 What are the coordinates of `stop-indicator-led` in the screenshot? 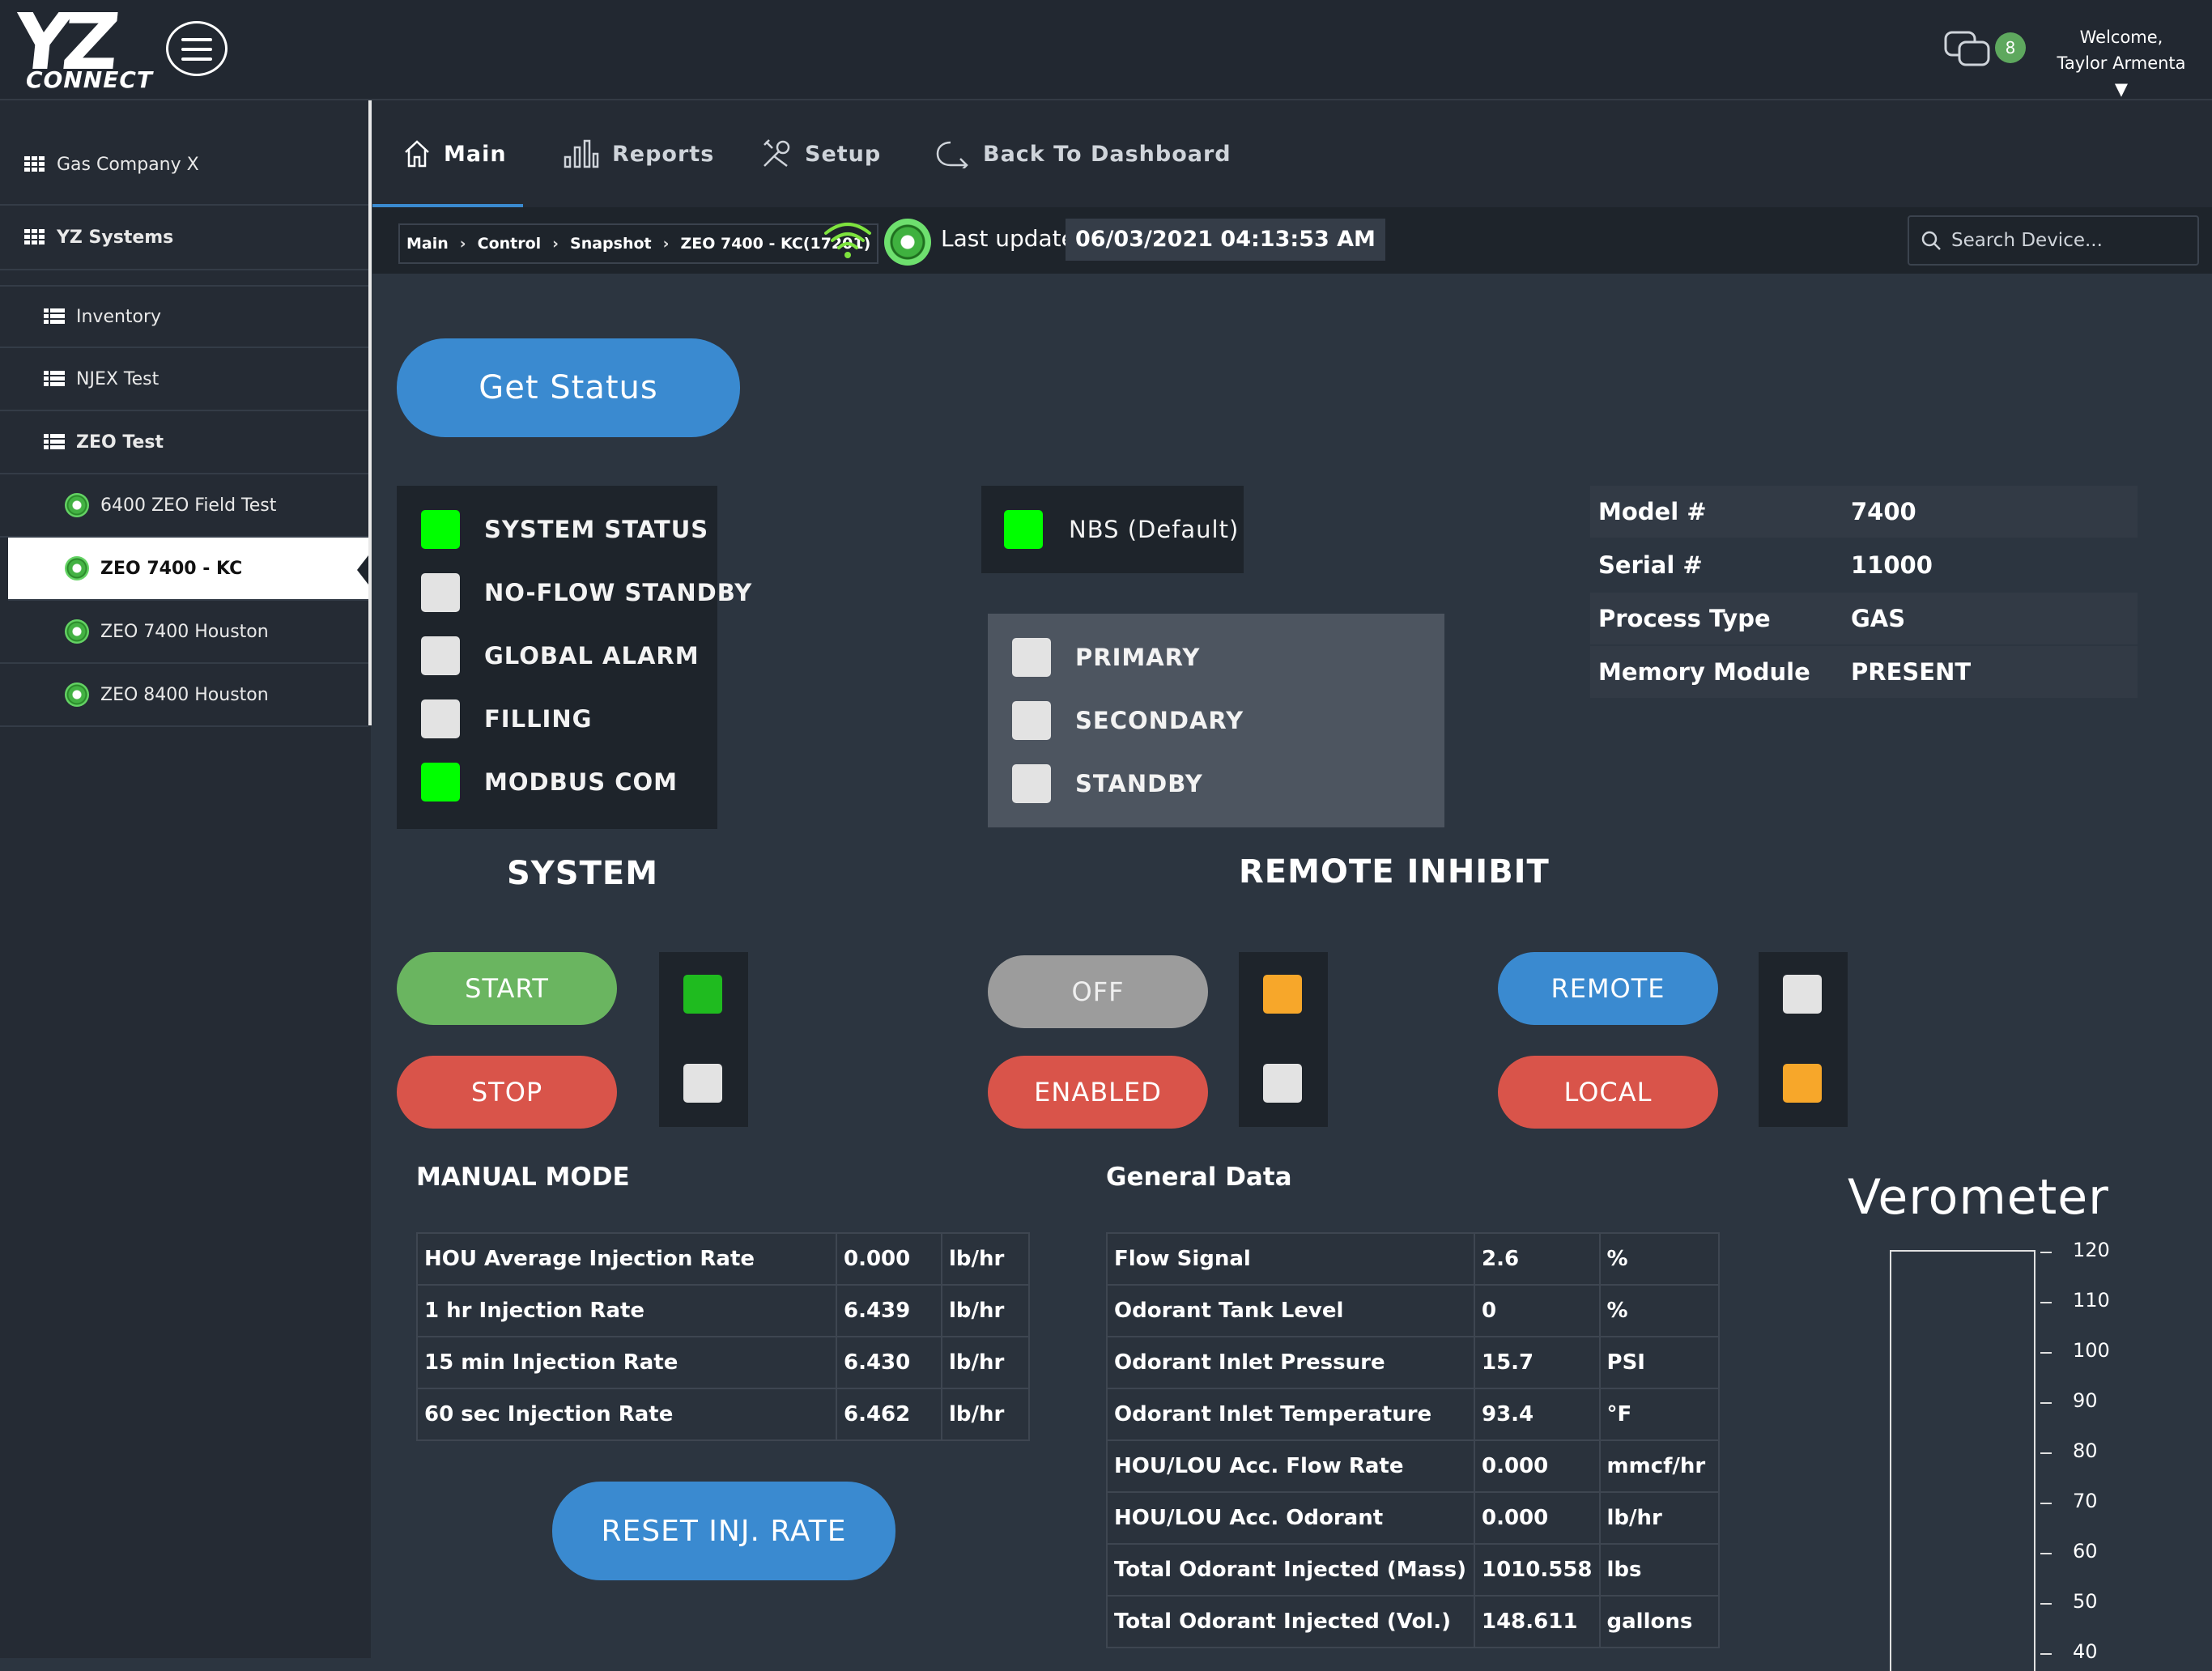 It's located at (703, 1083).